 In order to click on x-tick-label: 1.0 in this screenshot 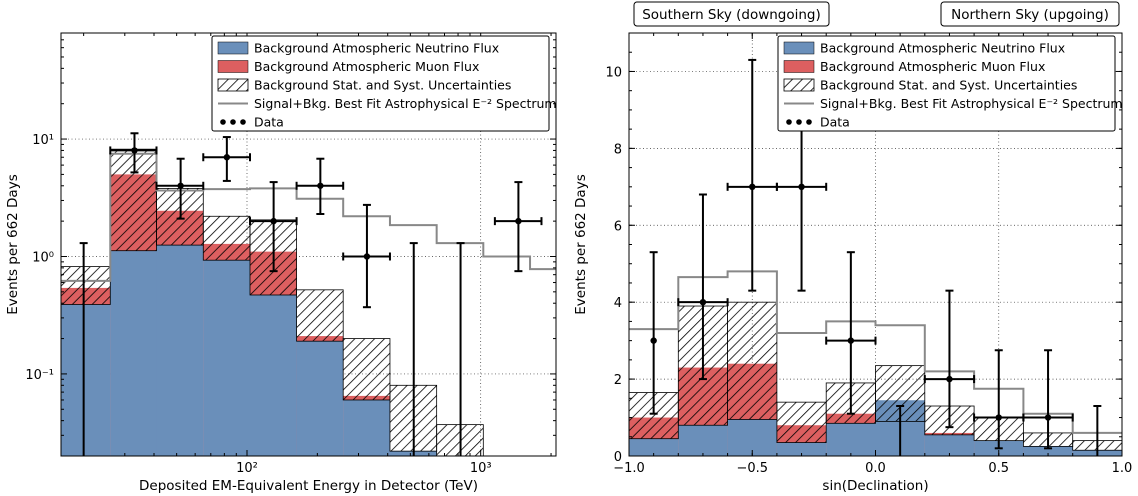, I will do `click(1122, 468)`.